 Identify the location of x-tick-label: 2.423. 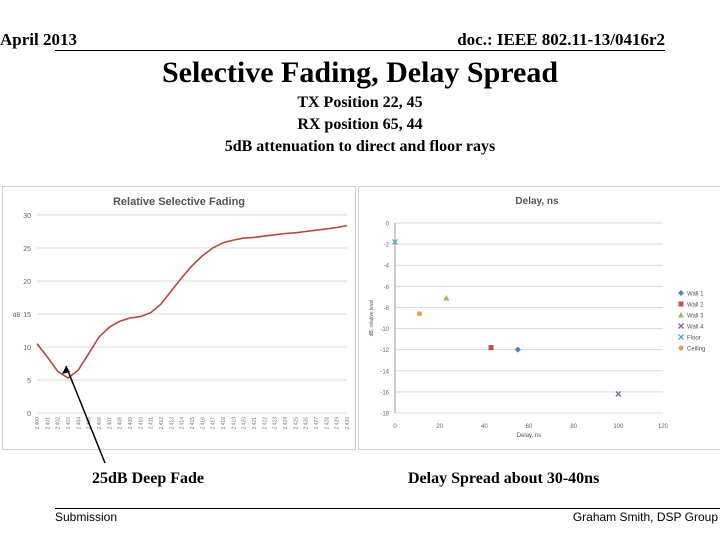
(276, 423).